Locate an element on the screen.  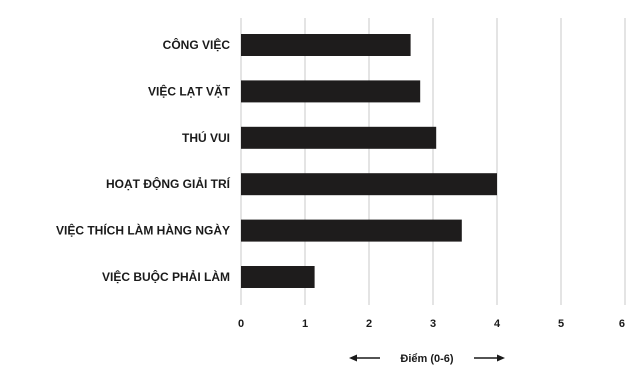
x-axis-title-group: Điểm (0-6) is located at coordinates (427, 359).